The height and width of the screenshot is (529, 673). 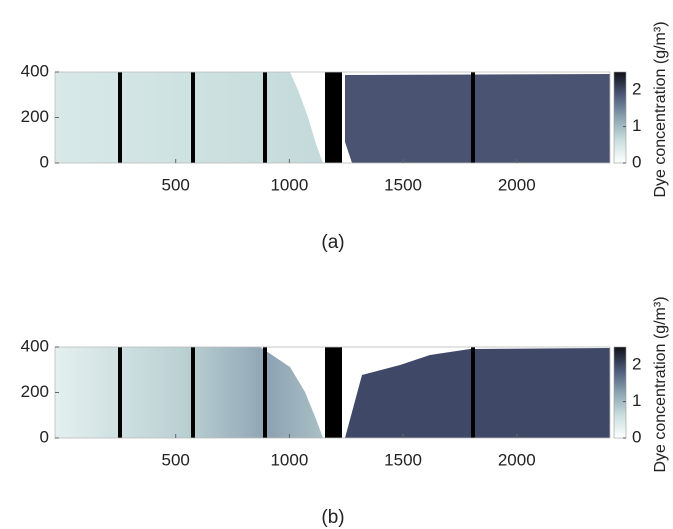 What do you see at coordinates (332, 517) in the screenshot?
I see `panel-caption: (b)` at bounding box center [332, 517].